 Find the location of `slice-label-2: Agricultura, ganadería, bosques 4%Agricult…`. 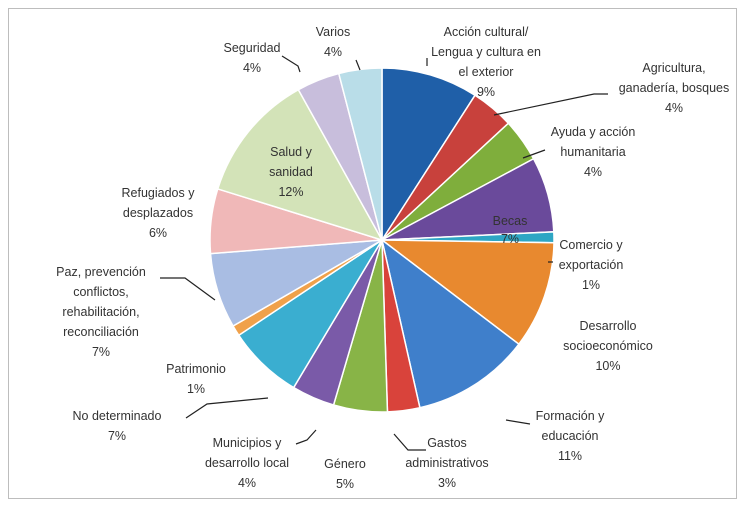

slice-label-2: Agricultura, ganadería, bosques 4%Agricult… is located at coordinates (674, 88).